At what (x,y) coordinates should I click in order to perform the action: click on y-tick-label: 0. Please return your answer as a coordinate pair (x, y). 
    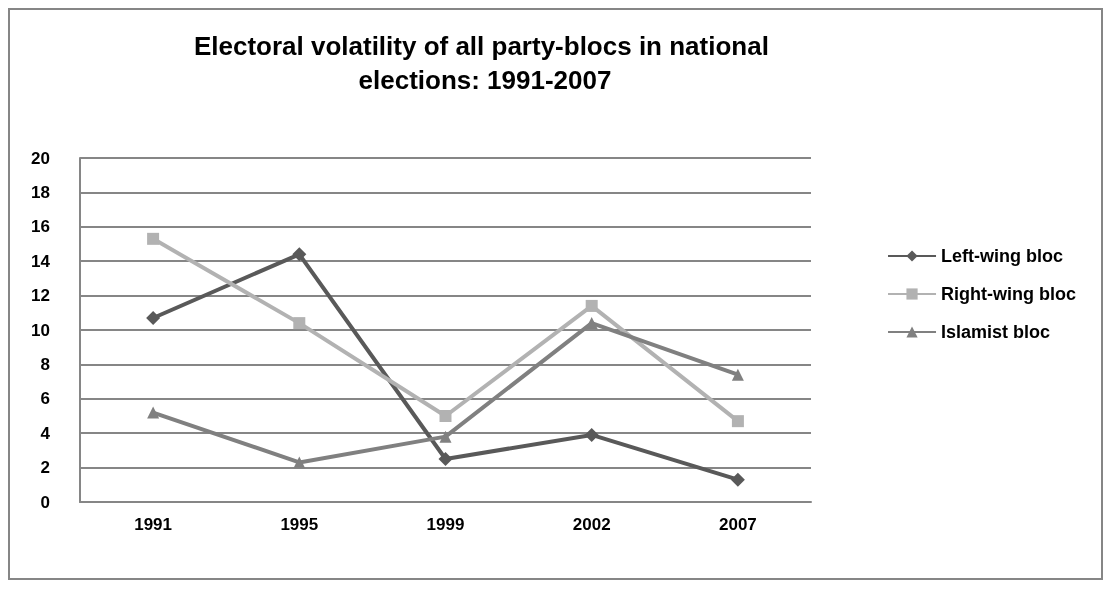
    Looking at the image, I should click on (45, 502).